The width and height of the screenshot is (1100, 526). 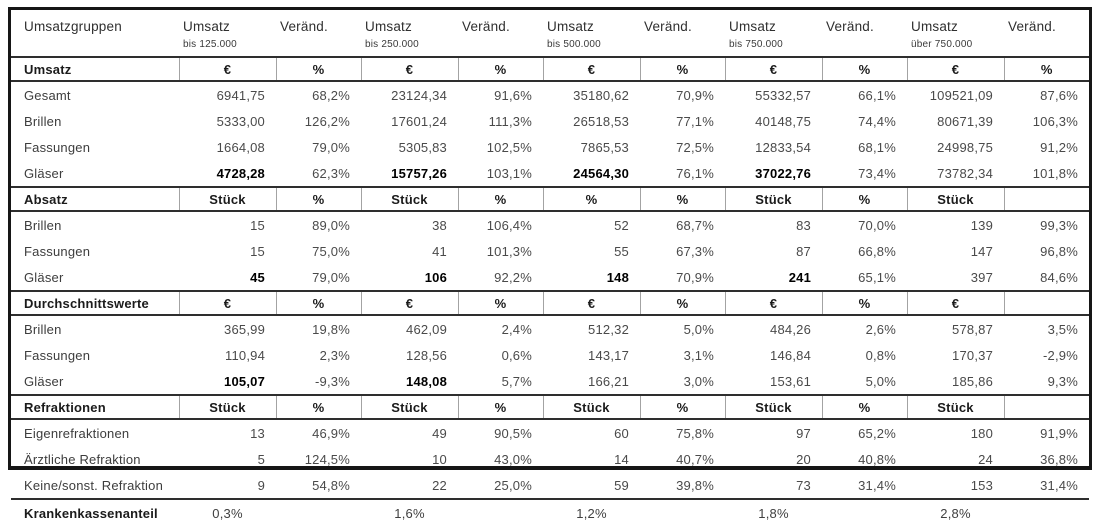 What do you see at coordinates (509, 251) in the screenshot?
I see `cell-value: 101,3%` at bounding box center [509, 251].